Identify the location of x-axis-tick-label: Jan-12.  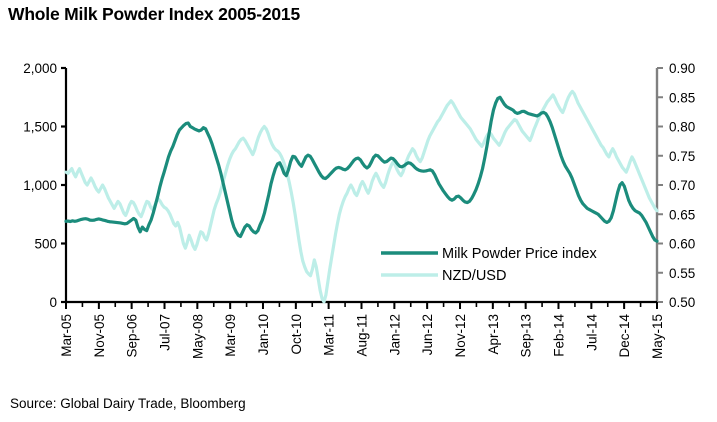
(394, 334).